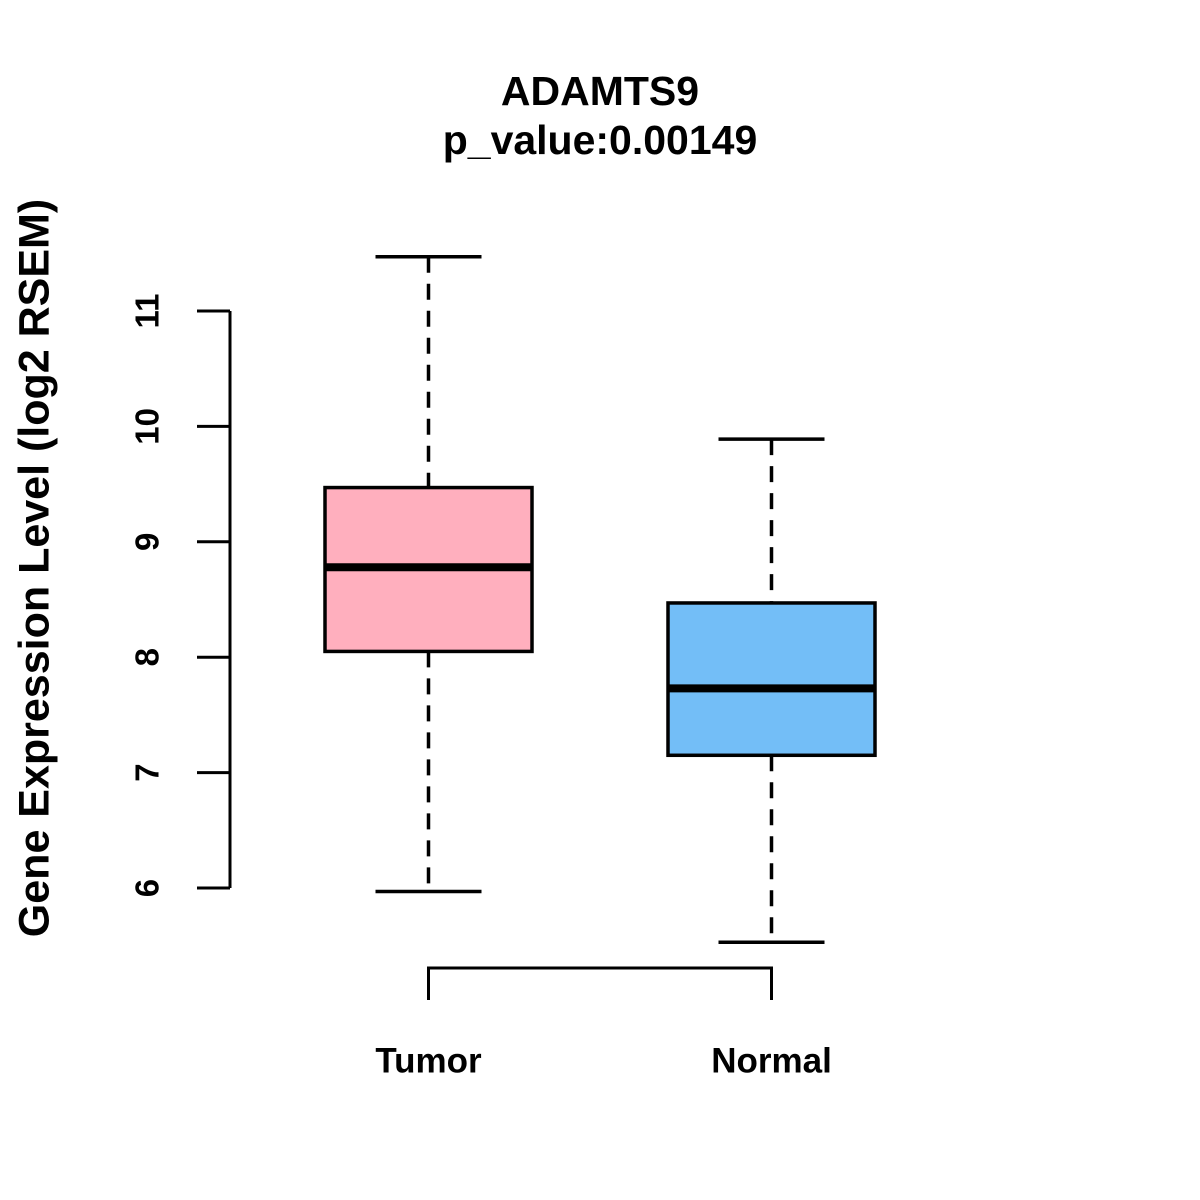 Image resolution: width=1200 pixels, height=1200 pixels. Describe the element at coordinates (147, 311) in the screenshot. I see `y-axis-tick-label: 11` at that location.